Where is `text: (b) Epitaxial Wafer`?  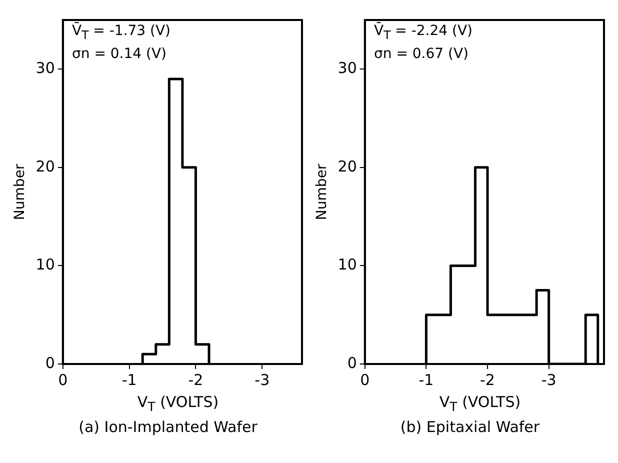 text: (b) Epitaxial Wafer is located at coordinates (470, 427).